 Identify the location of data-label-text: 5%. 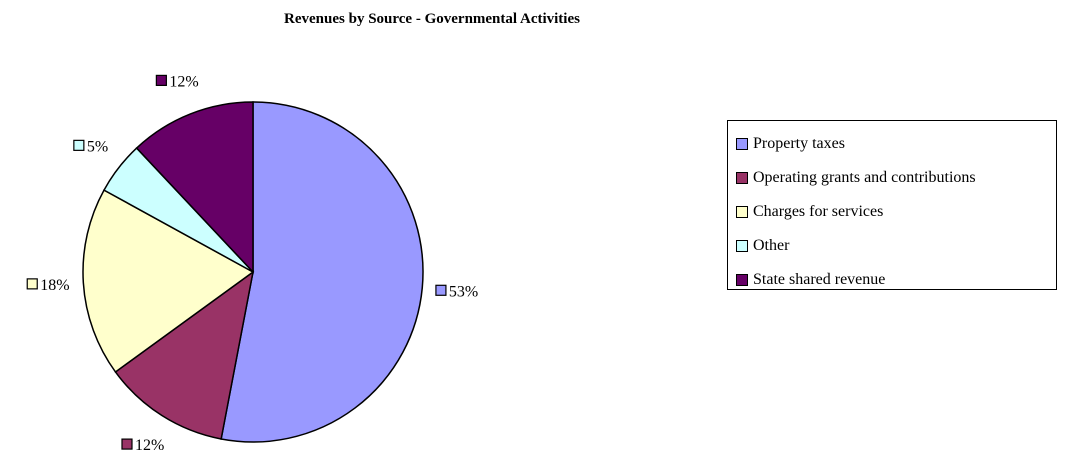
(97, 146).